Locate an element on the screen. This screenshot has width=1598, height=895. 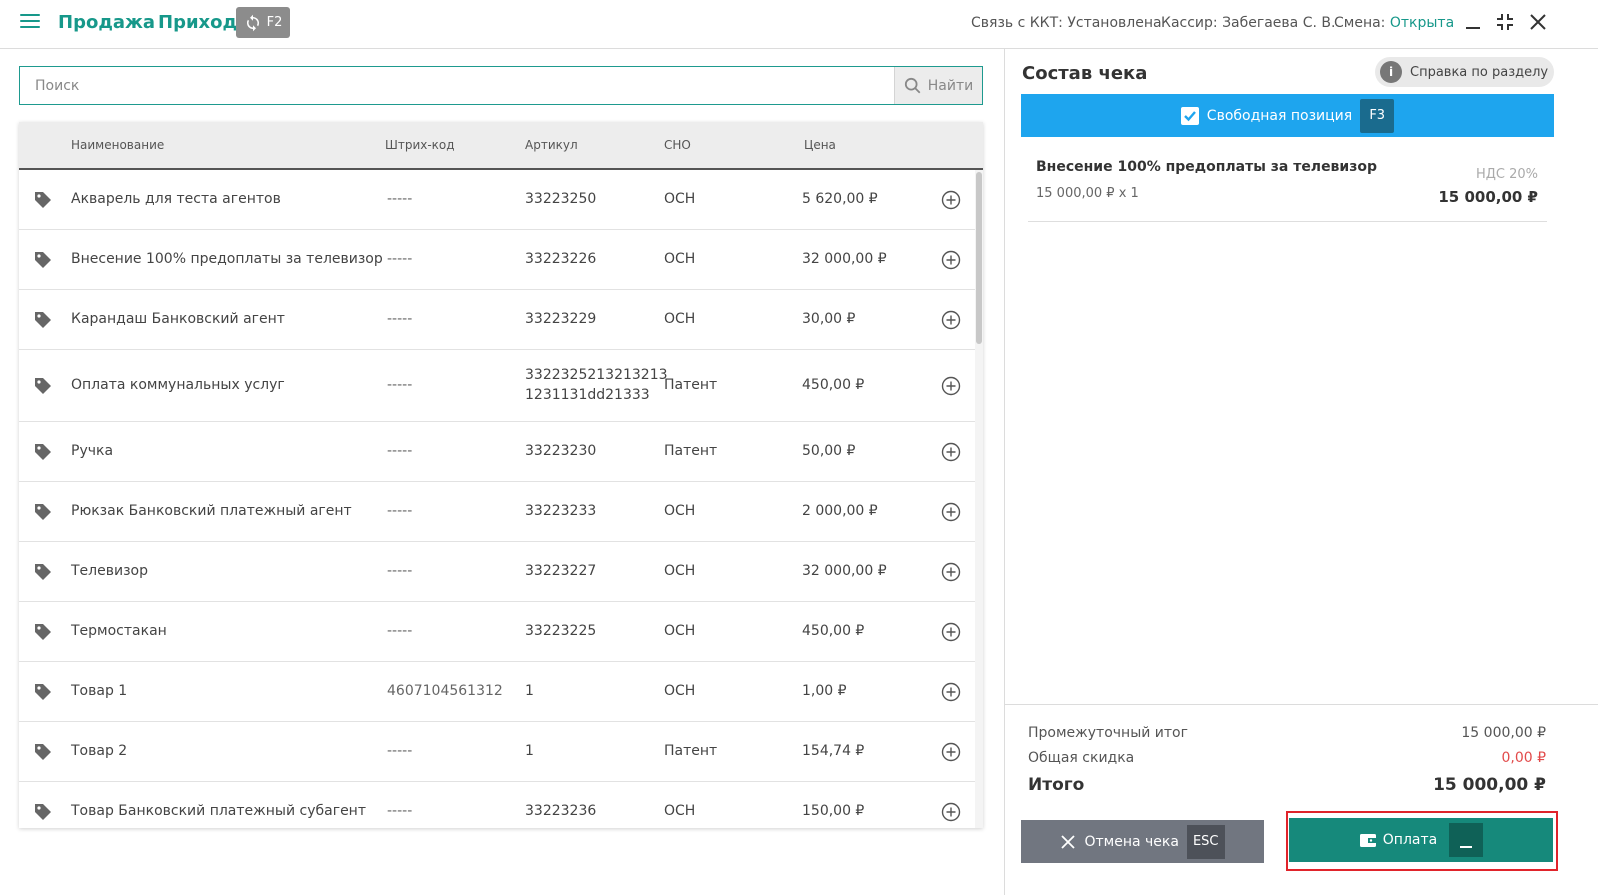
search-icon is located at coordinates (912, 85).